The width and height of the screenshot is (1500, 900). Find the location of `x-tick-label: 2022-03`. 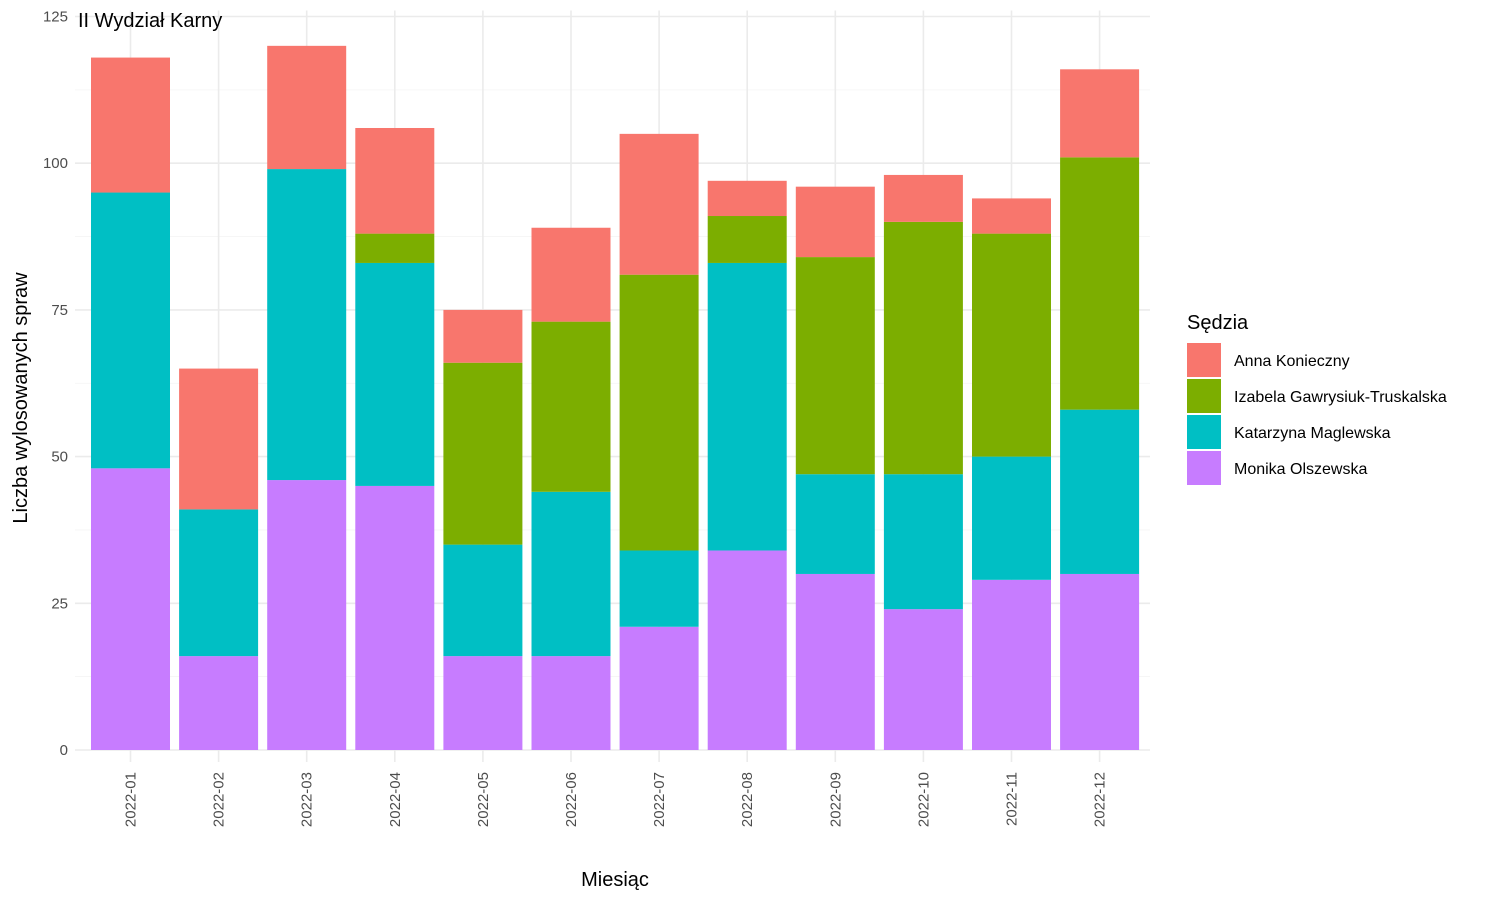

x-tick-label: 2022-03 is located at coordinates (307, 799).